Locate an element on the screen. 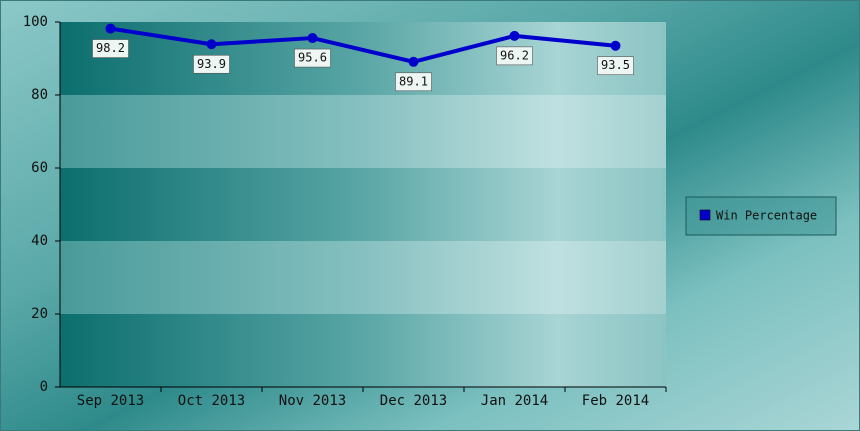 This screenshot has width=860, height=431. data-label-text: 95.6 is located at coordinates (312, 58).